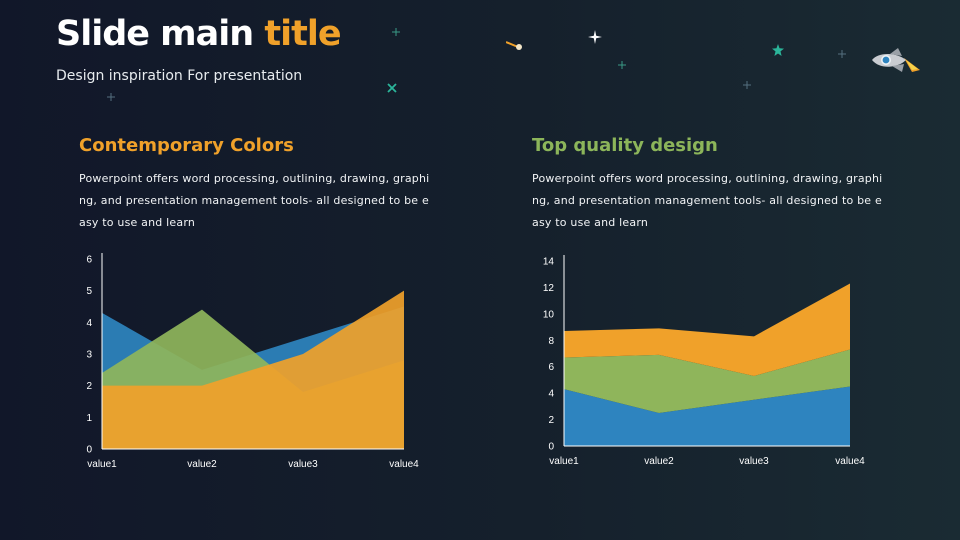 Image resolution: width=960 pixels, height=540 pixels. I want to click on slide-subtitle: Design inspiration For presentation, so click(179, 76).